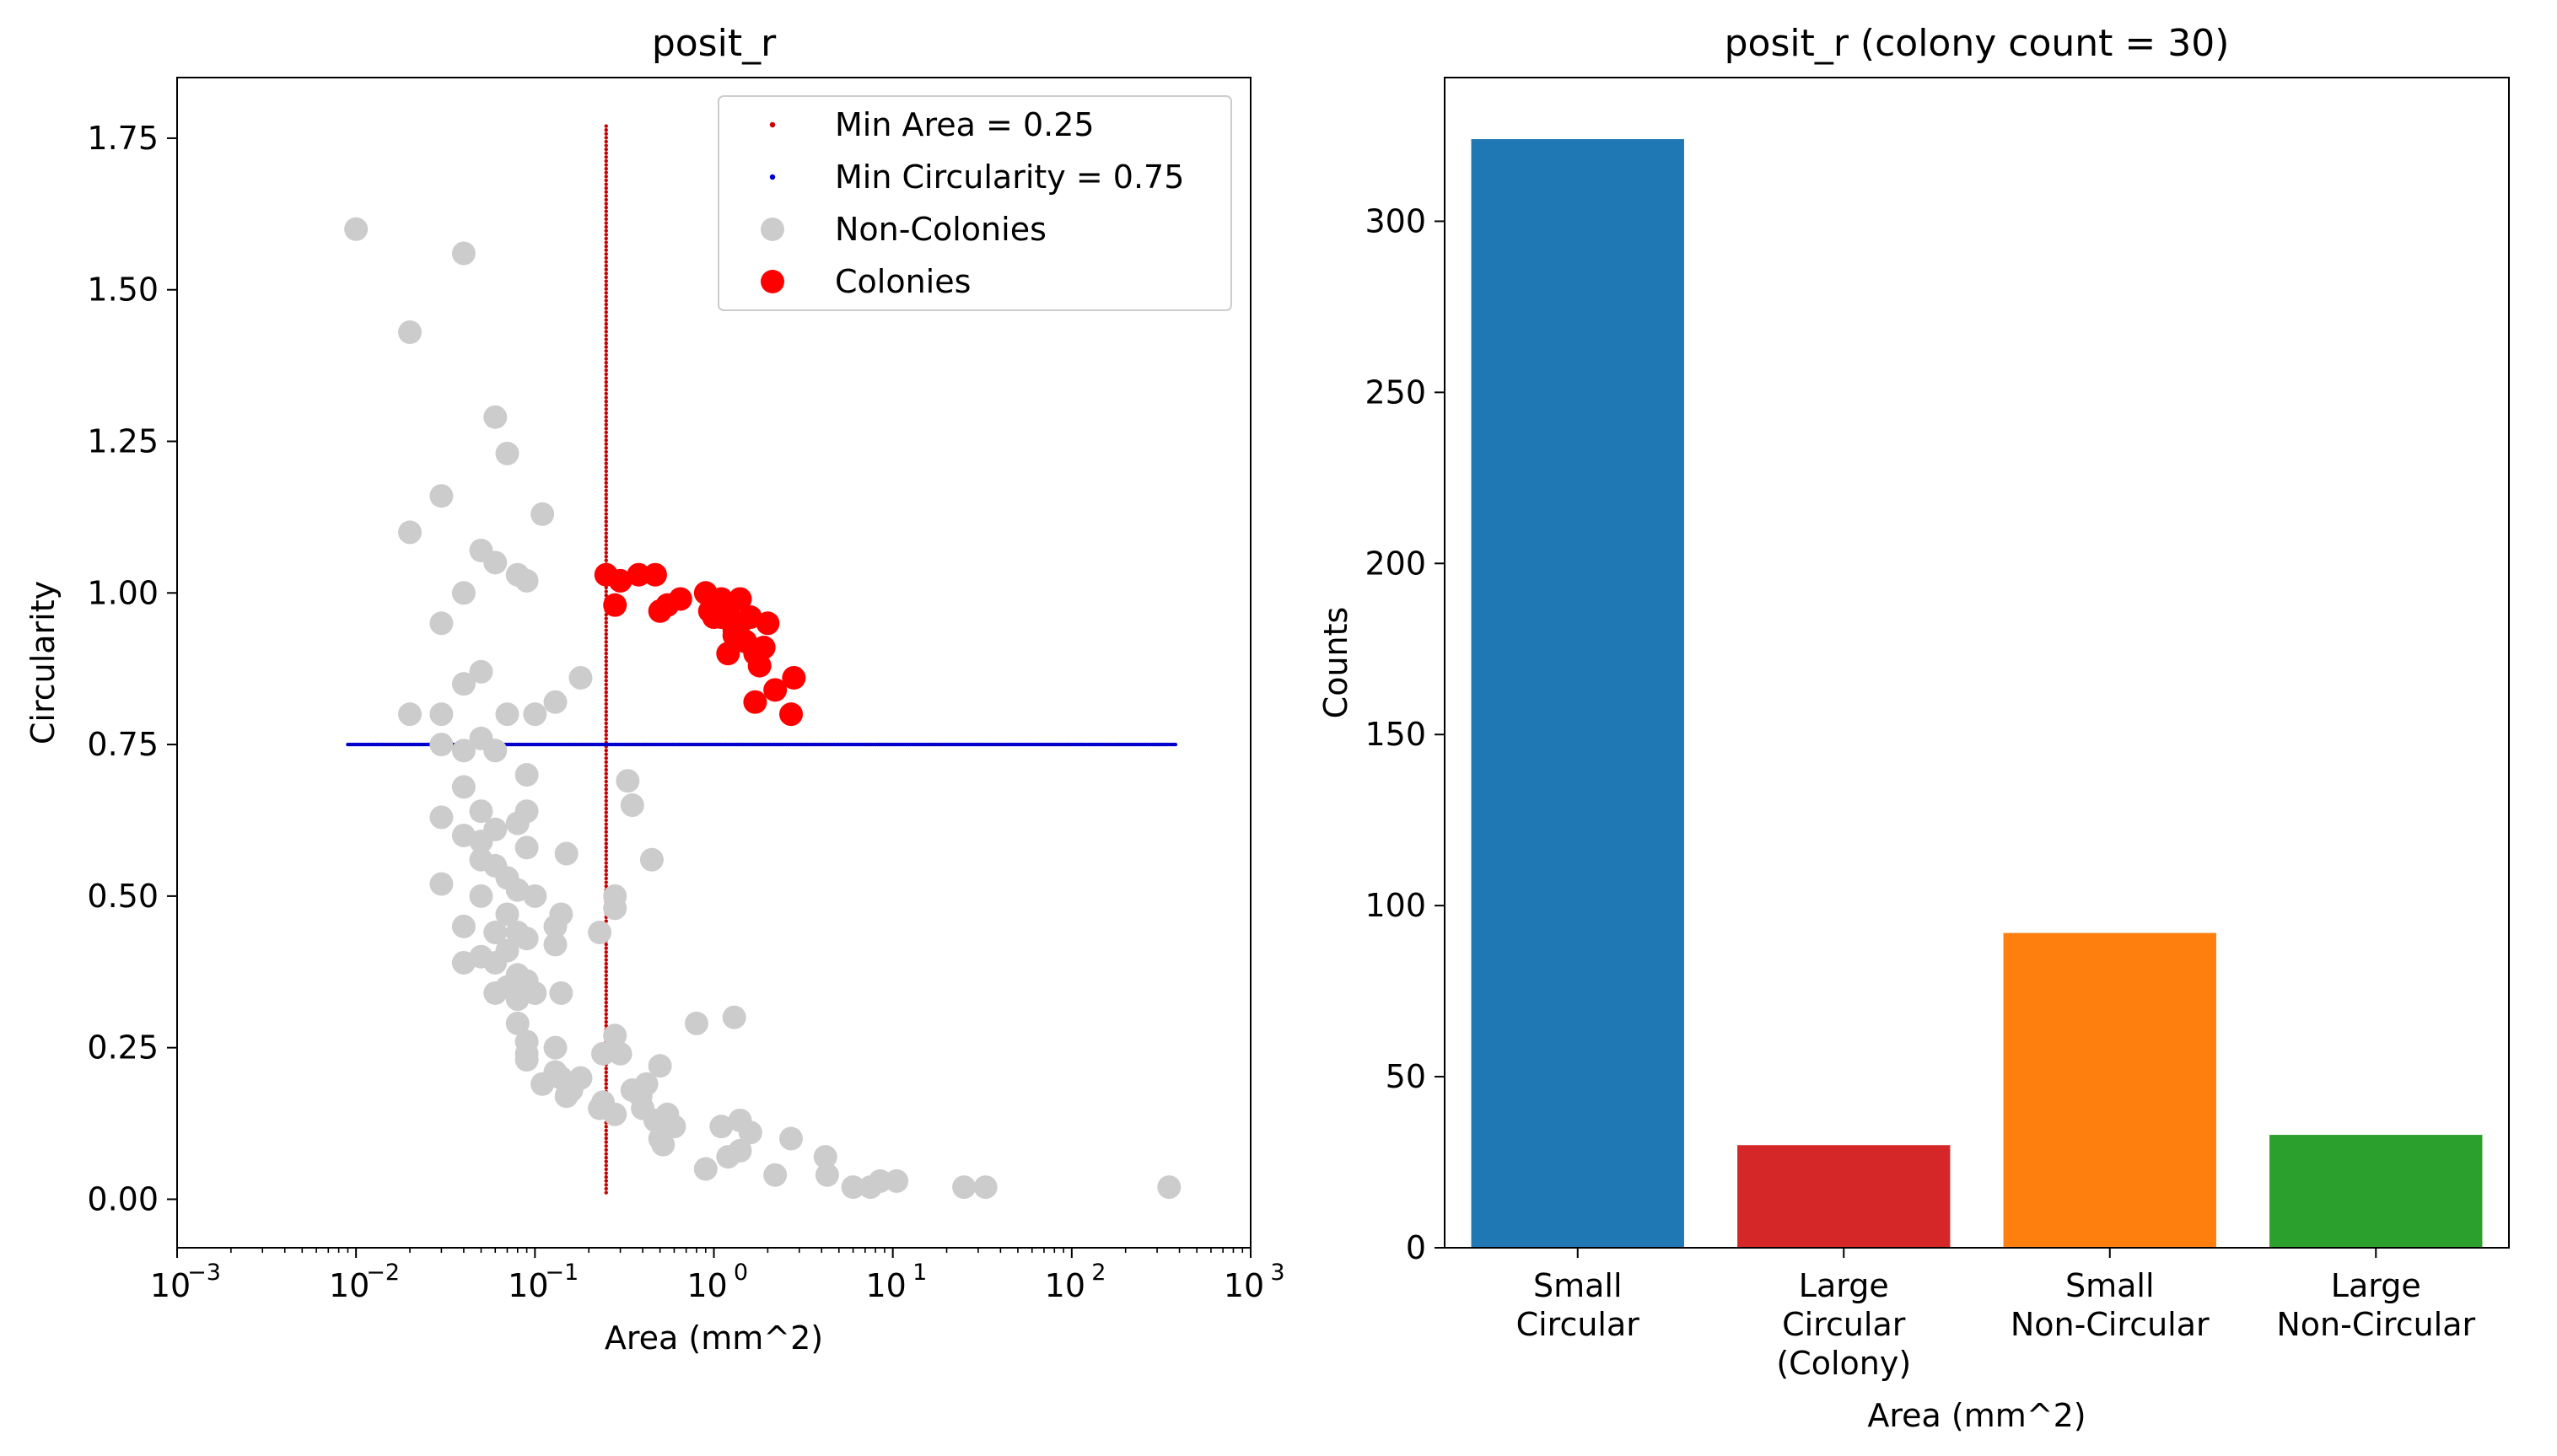  What do you see at coordinates (965, 124) in the screenshot?
I see `legend-label: Min Area = 0.25` at bounding box center [965, 124].